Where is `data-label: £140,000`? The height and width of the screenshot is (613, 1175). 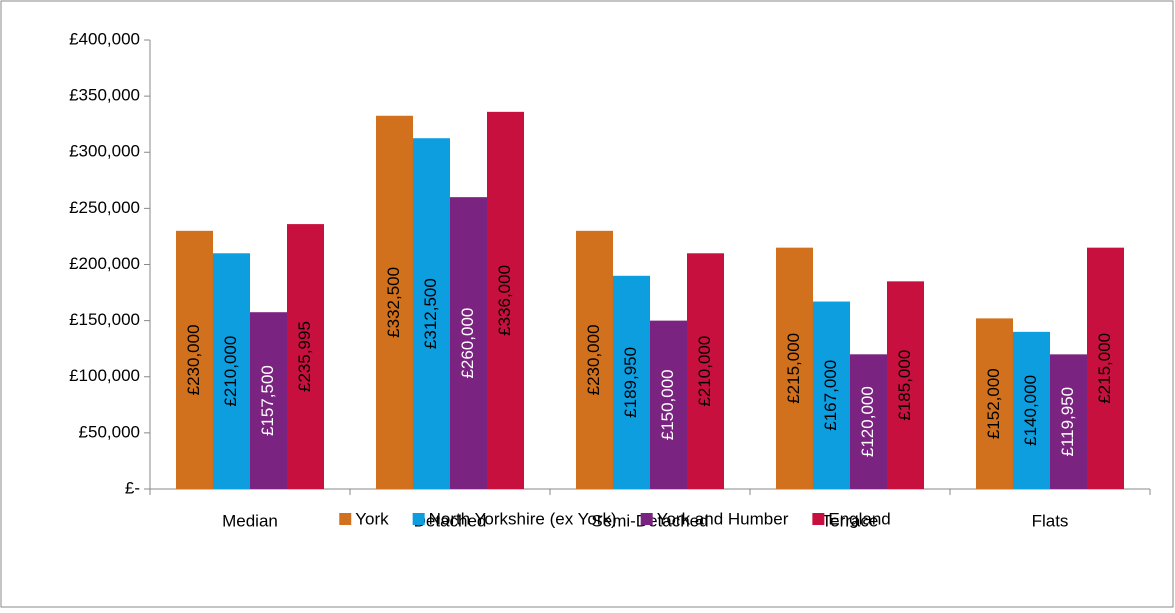 data-label: £140,000 is located at coordinates (1030, 410).